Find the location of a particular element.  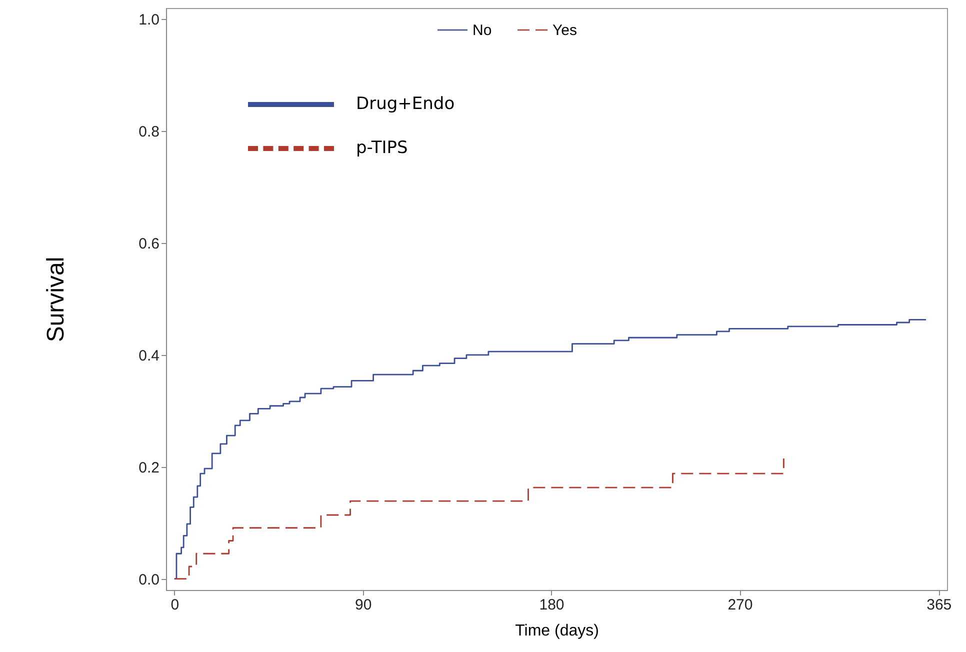

x-axis-title: Time (days) is located at coordinates (557, 631).